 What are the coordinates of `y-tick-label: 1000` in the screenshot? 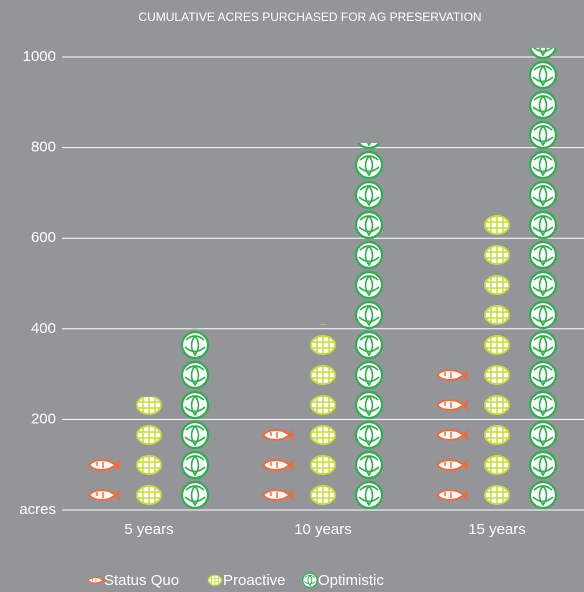 It's located at (39, 56).